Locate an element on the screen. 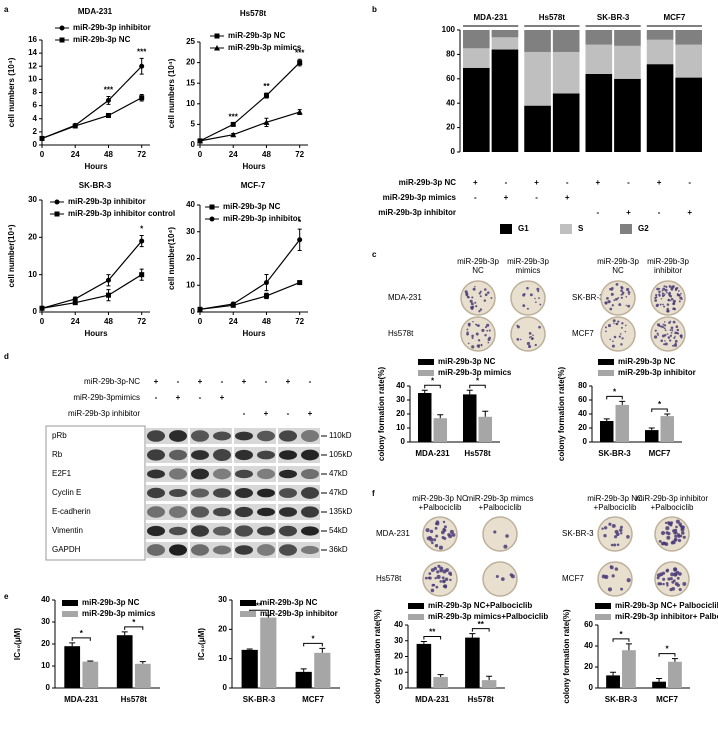  y-tick-label: 20 is located at coordinates (398, 656).